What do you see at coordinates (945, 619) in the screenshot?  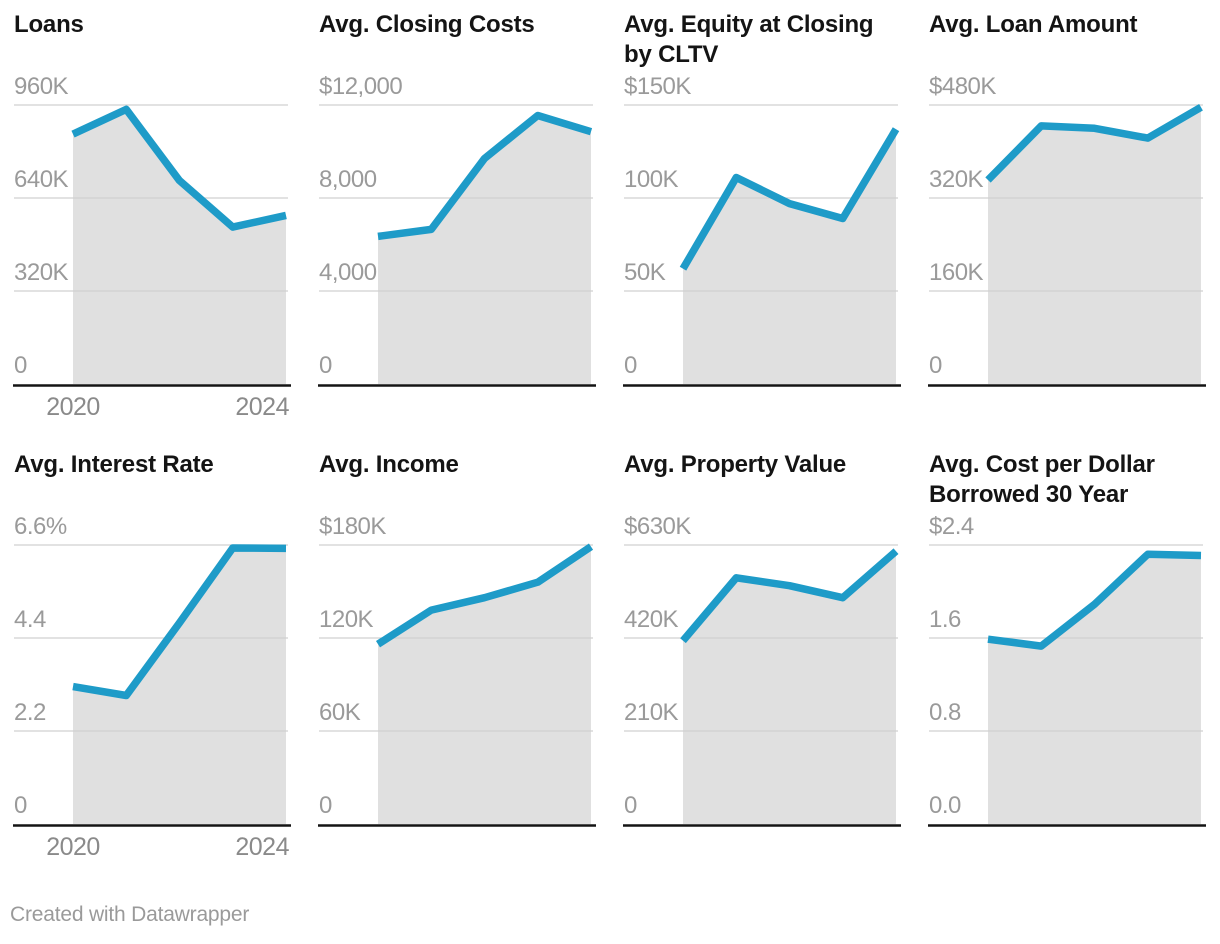 I see `y-tick-label: 1.6` at bounding box center [945, 619].